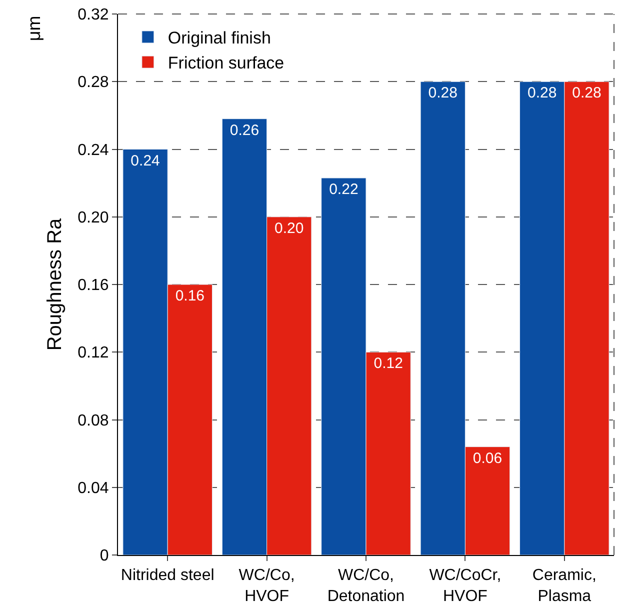 The width and height of the screenshot is (620, 611). What do you see at coordinates (93, 488) in the screenshot?
I see `y-tick-label: 0.04` at bounding box center [93, 488].